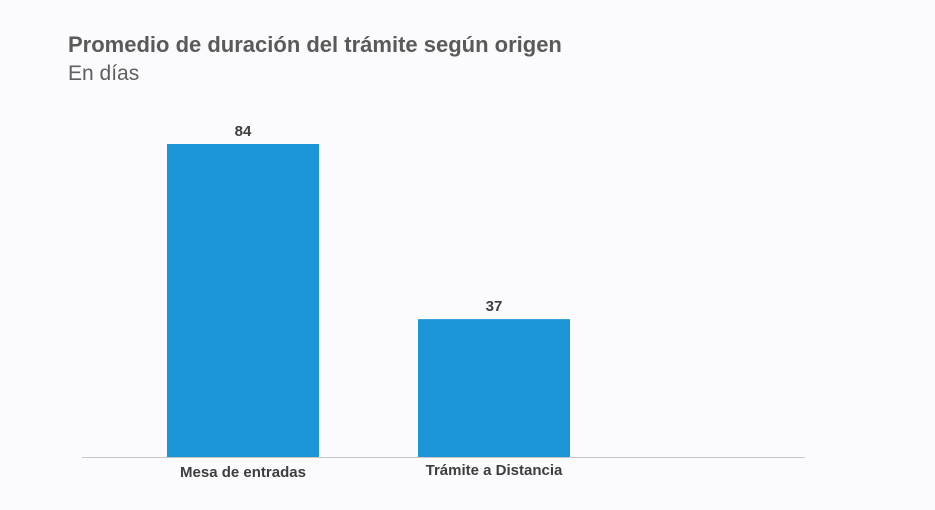 The width and height of the screenshot is (935, 510). I want to click on value-label-1: 37, so click(494, 306).